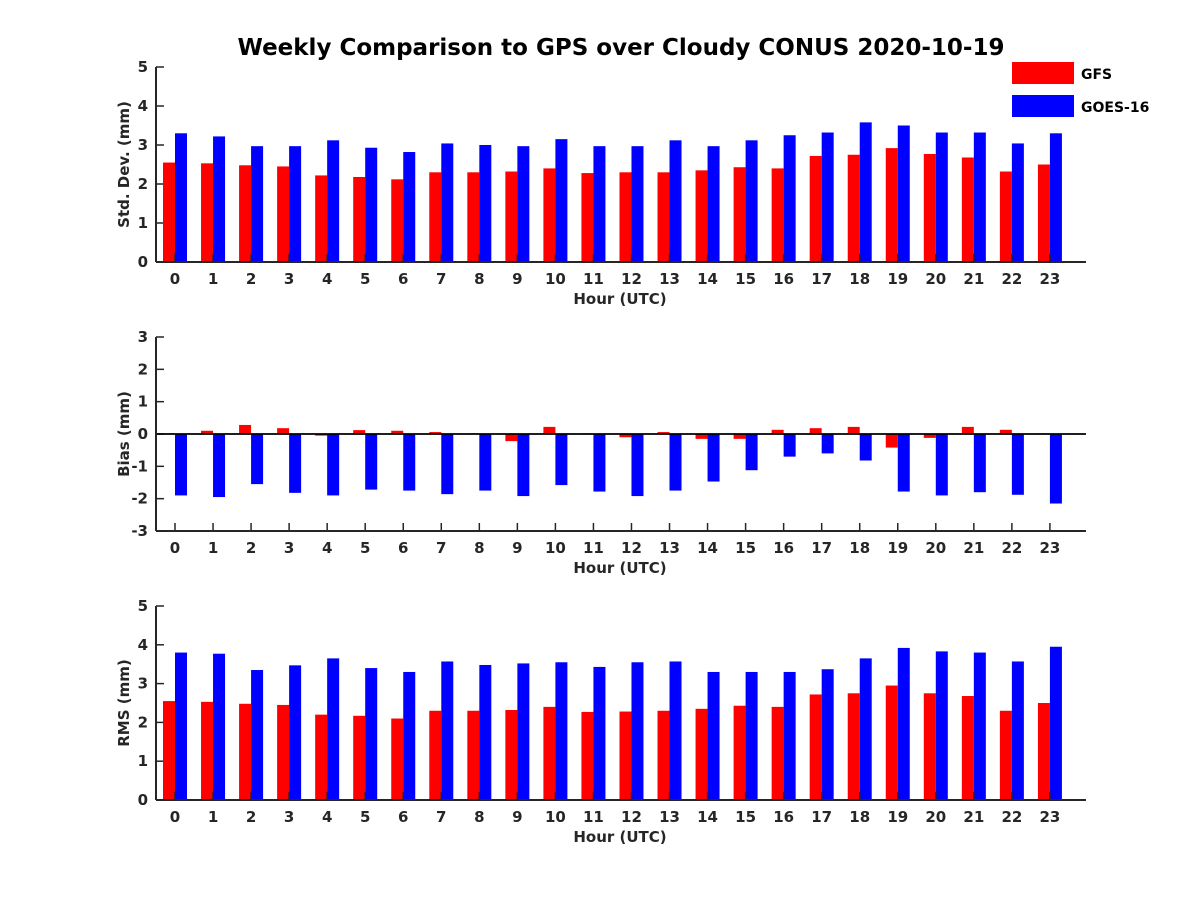 This screenshot has height=900, width=1200. Describe the element at coordinates (1043, 106) in the screenshot. I see `legend-swatch-goes16` at that location.